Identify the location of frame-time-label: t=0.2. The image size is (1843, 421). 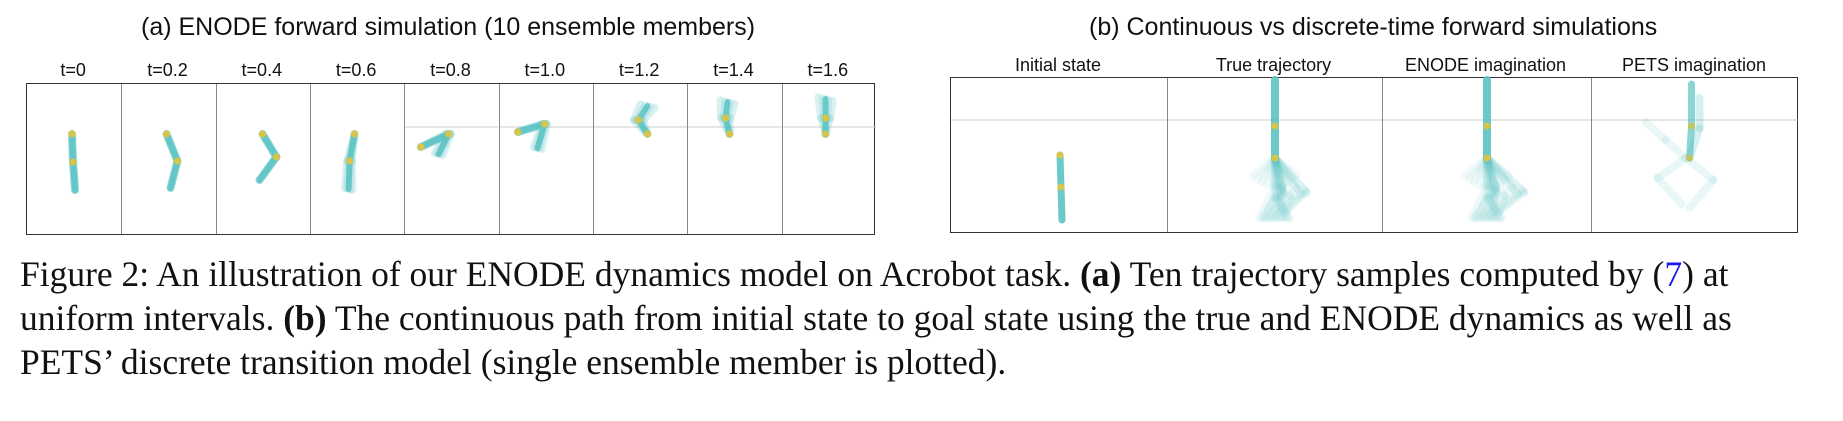
(167, 70).